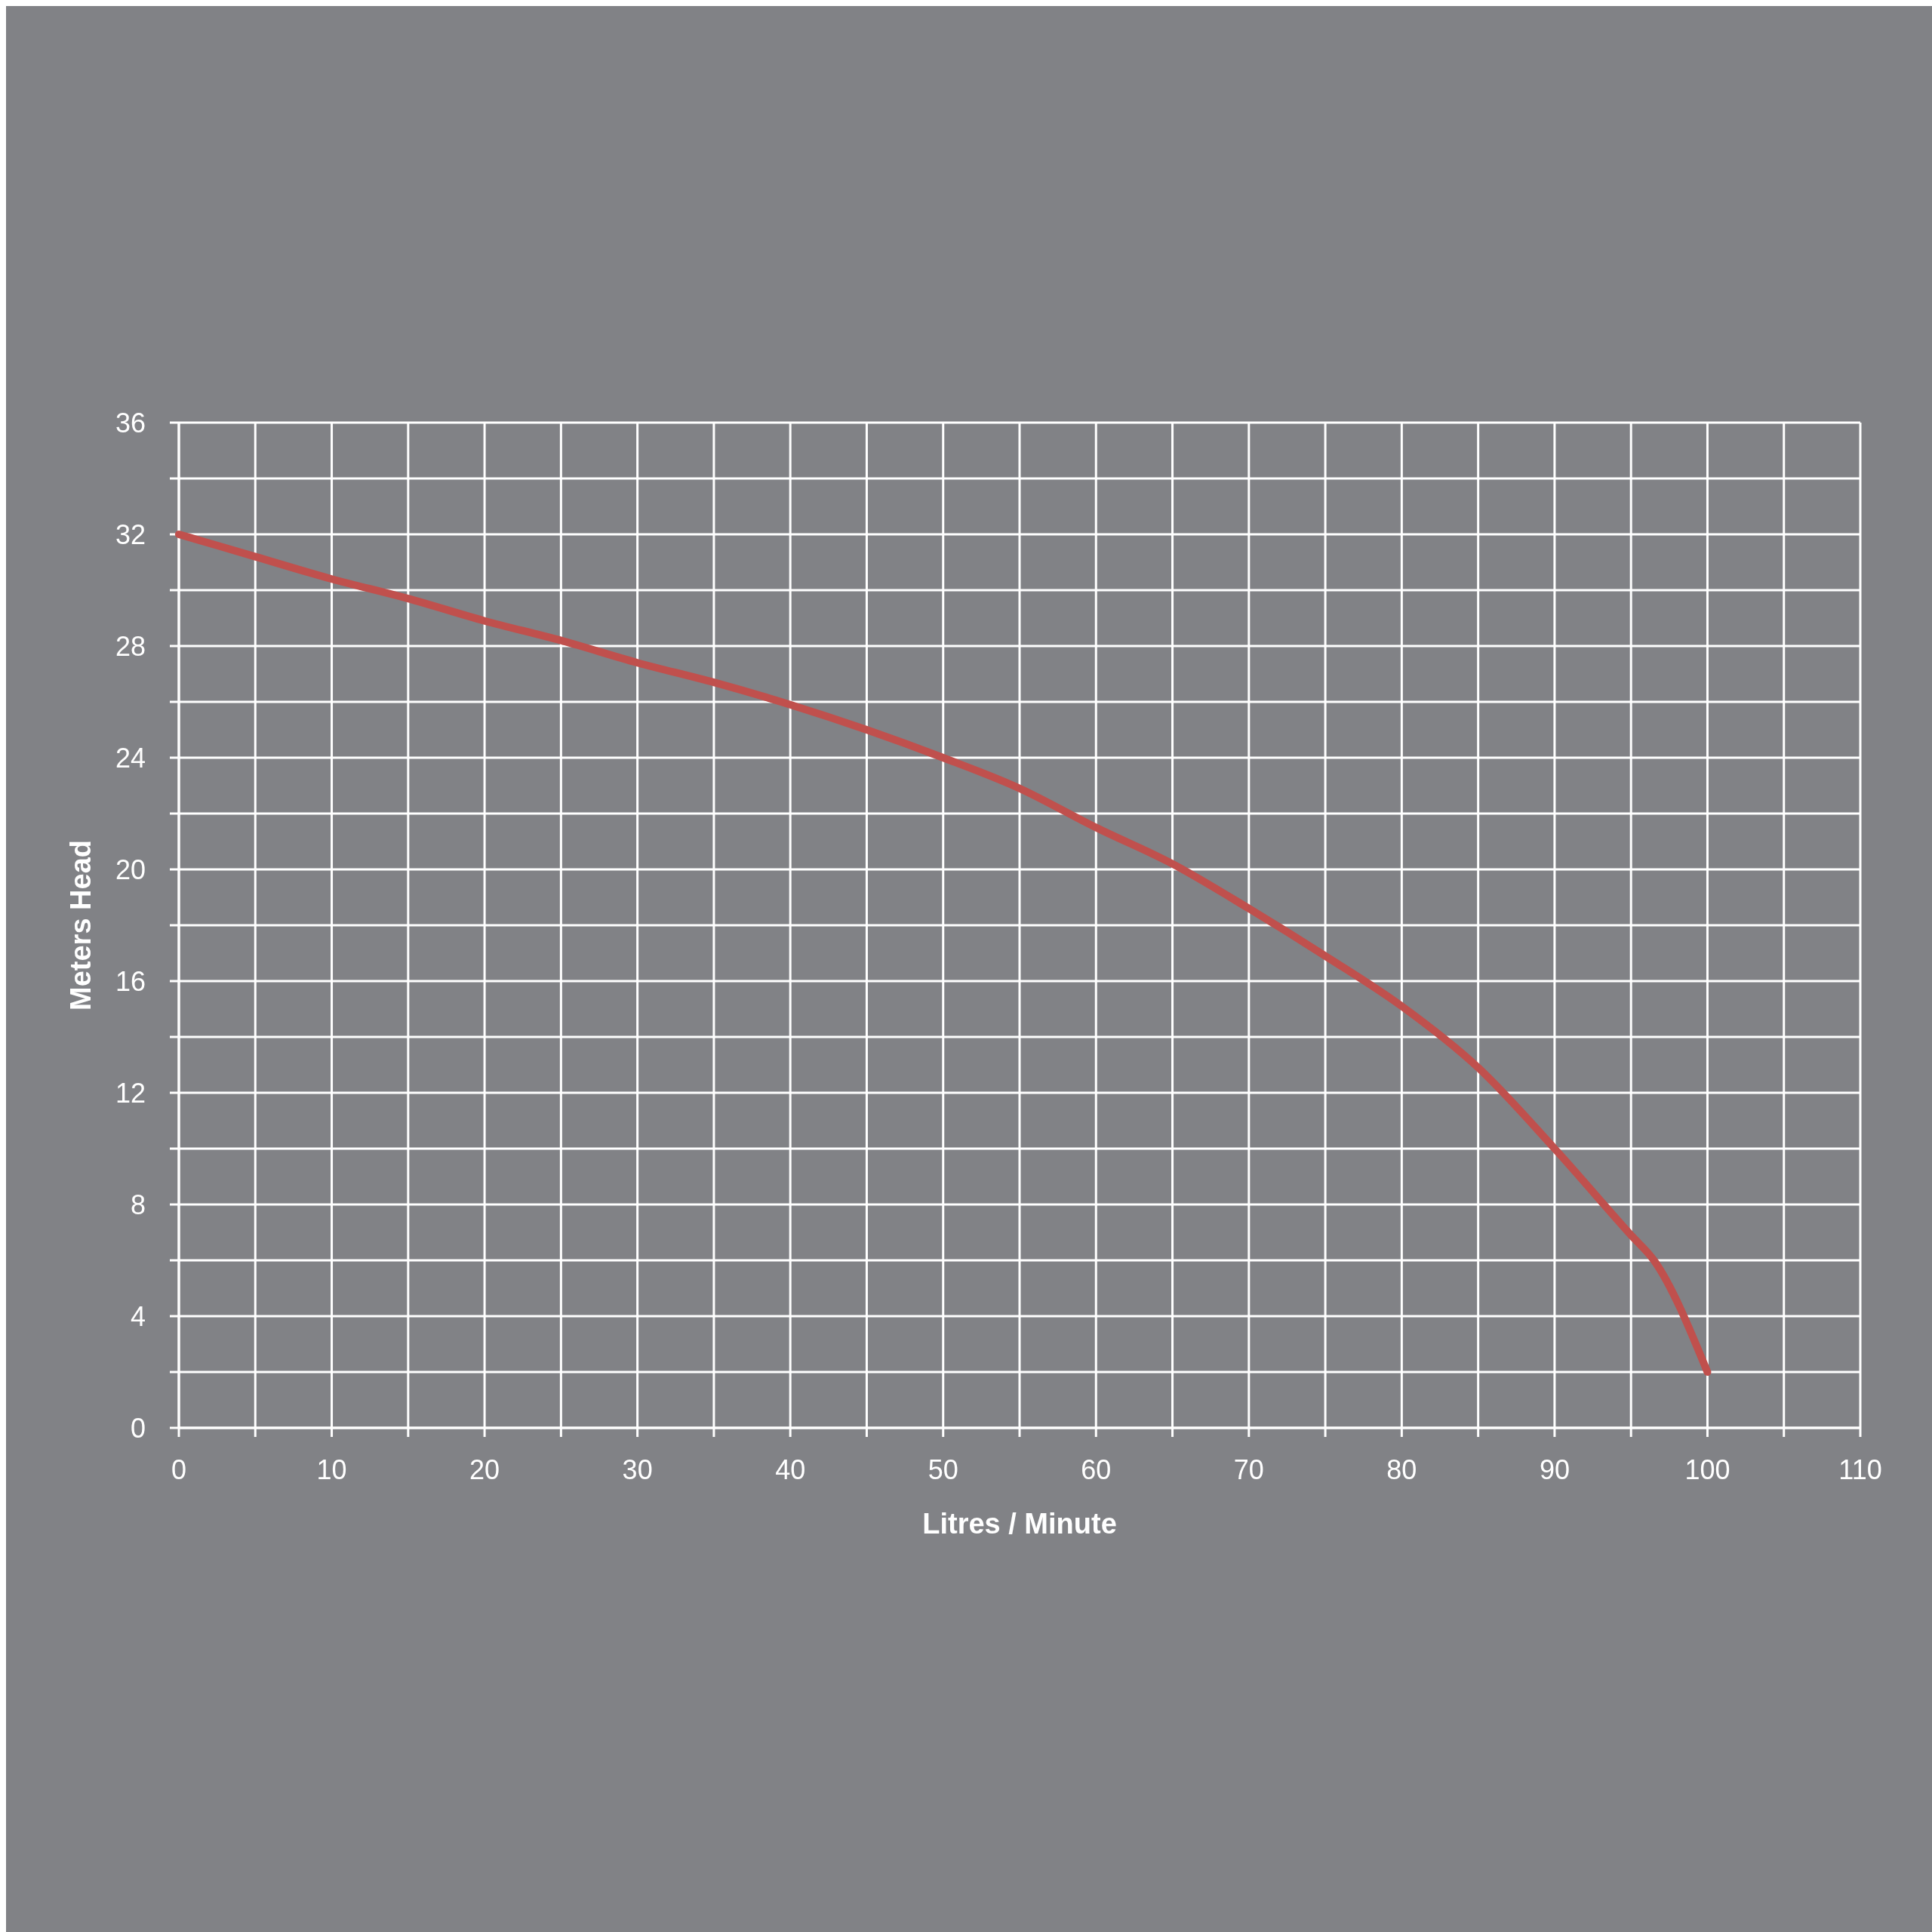 The height and width of the screenshot is (1932, 1932). Describe the element at coordinates (179, 1469) in the screenshot. I see `x-tick-label: 0` at that location.